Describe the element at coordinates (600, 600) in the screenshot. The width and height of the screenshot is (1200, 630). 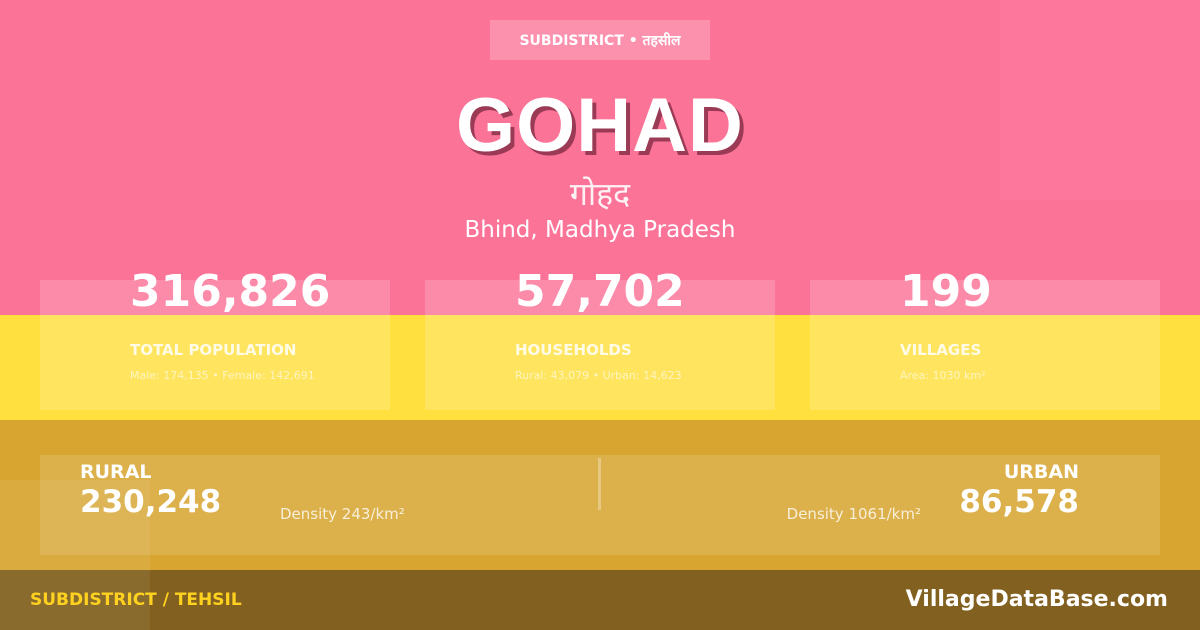
I see `footer-band` at that location.